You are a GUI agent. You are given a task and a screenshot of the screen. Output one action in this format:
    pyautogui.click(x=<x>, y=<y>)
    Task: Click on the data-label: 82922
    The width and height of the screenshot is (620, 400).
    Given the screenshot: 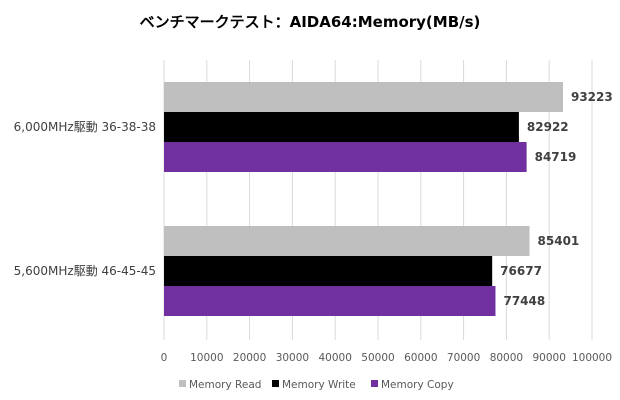 What is the action you would take?
    pyautogui.click(x=548, y=127)
    